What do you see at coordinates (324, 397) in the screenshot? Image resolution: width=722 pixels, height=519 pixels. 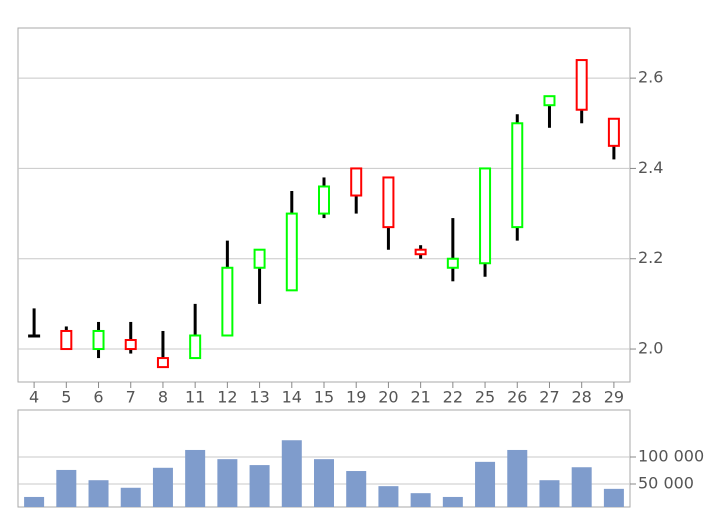 I see `x-tick-label: 15` at bounding box center [324, 397].